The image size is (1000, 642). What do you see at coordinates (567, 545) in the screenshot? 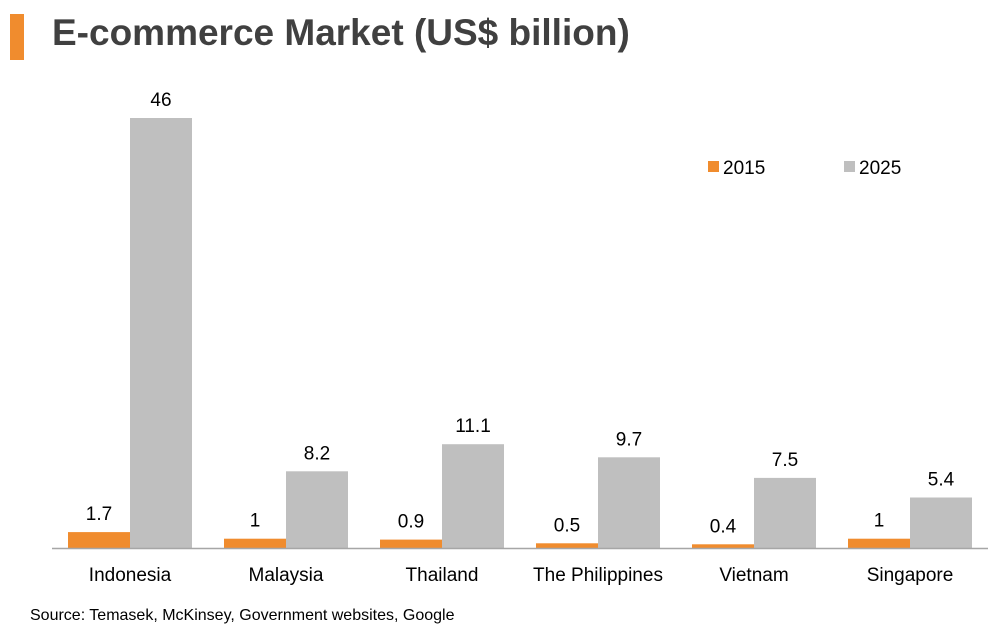
I see `bar-2015-the-philippines` at bounding box center [567, 545].